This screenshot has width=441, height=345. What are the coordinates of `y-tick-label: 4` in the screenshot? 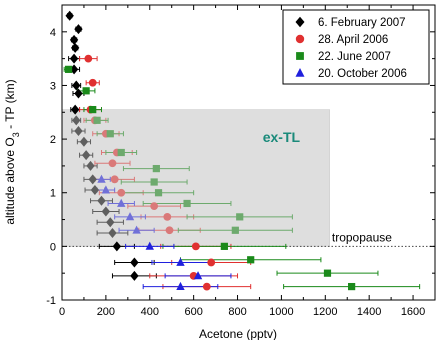 It's located at (53, 33).